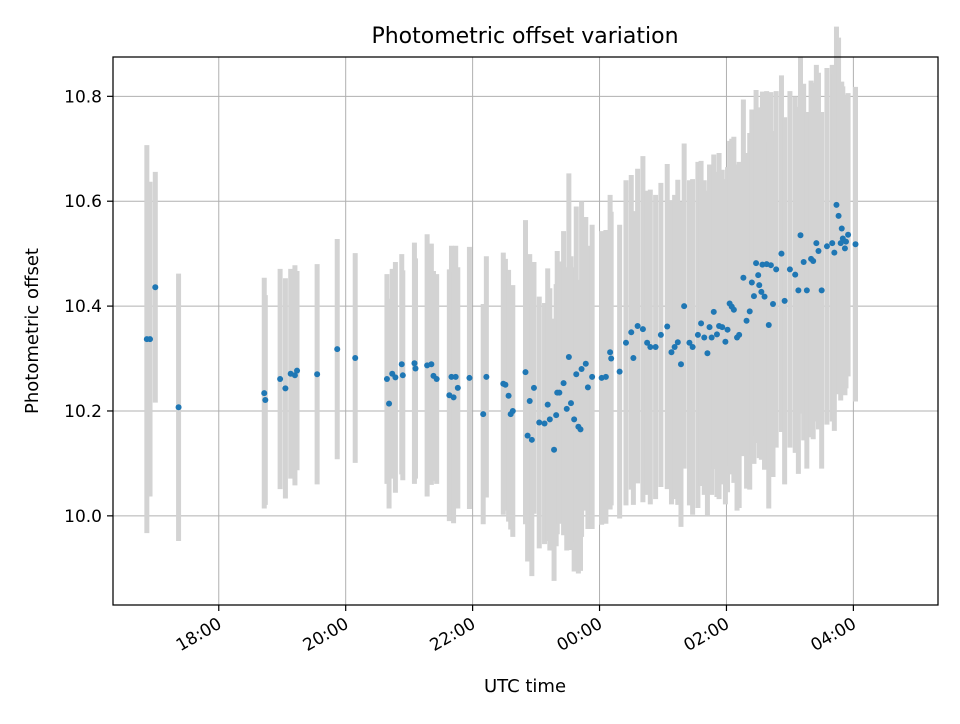 The width and height of the screenshot is (960, 724). Describe the element at coordinates (83, 202) in the screenshot. I see `y-tick-label: 10.6` at that location.